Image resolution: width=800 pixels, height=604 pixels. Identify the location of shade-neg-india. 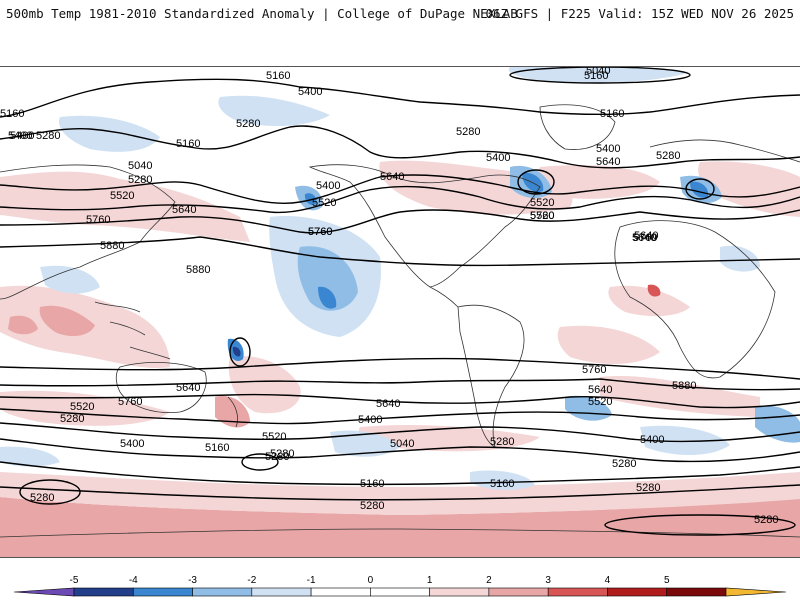
(70, 279).